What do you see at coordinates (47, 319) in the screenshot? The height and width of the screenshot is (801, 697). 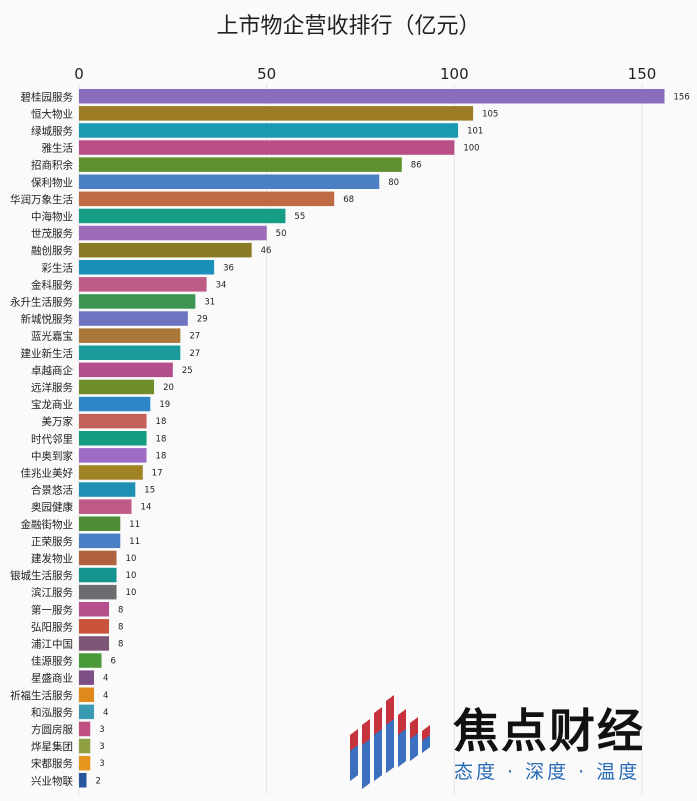 I see `category-label: 新城悦服务` at bounding box center [47, 319].